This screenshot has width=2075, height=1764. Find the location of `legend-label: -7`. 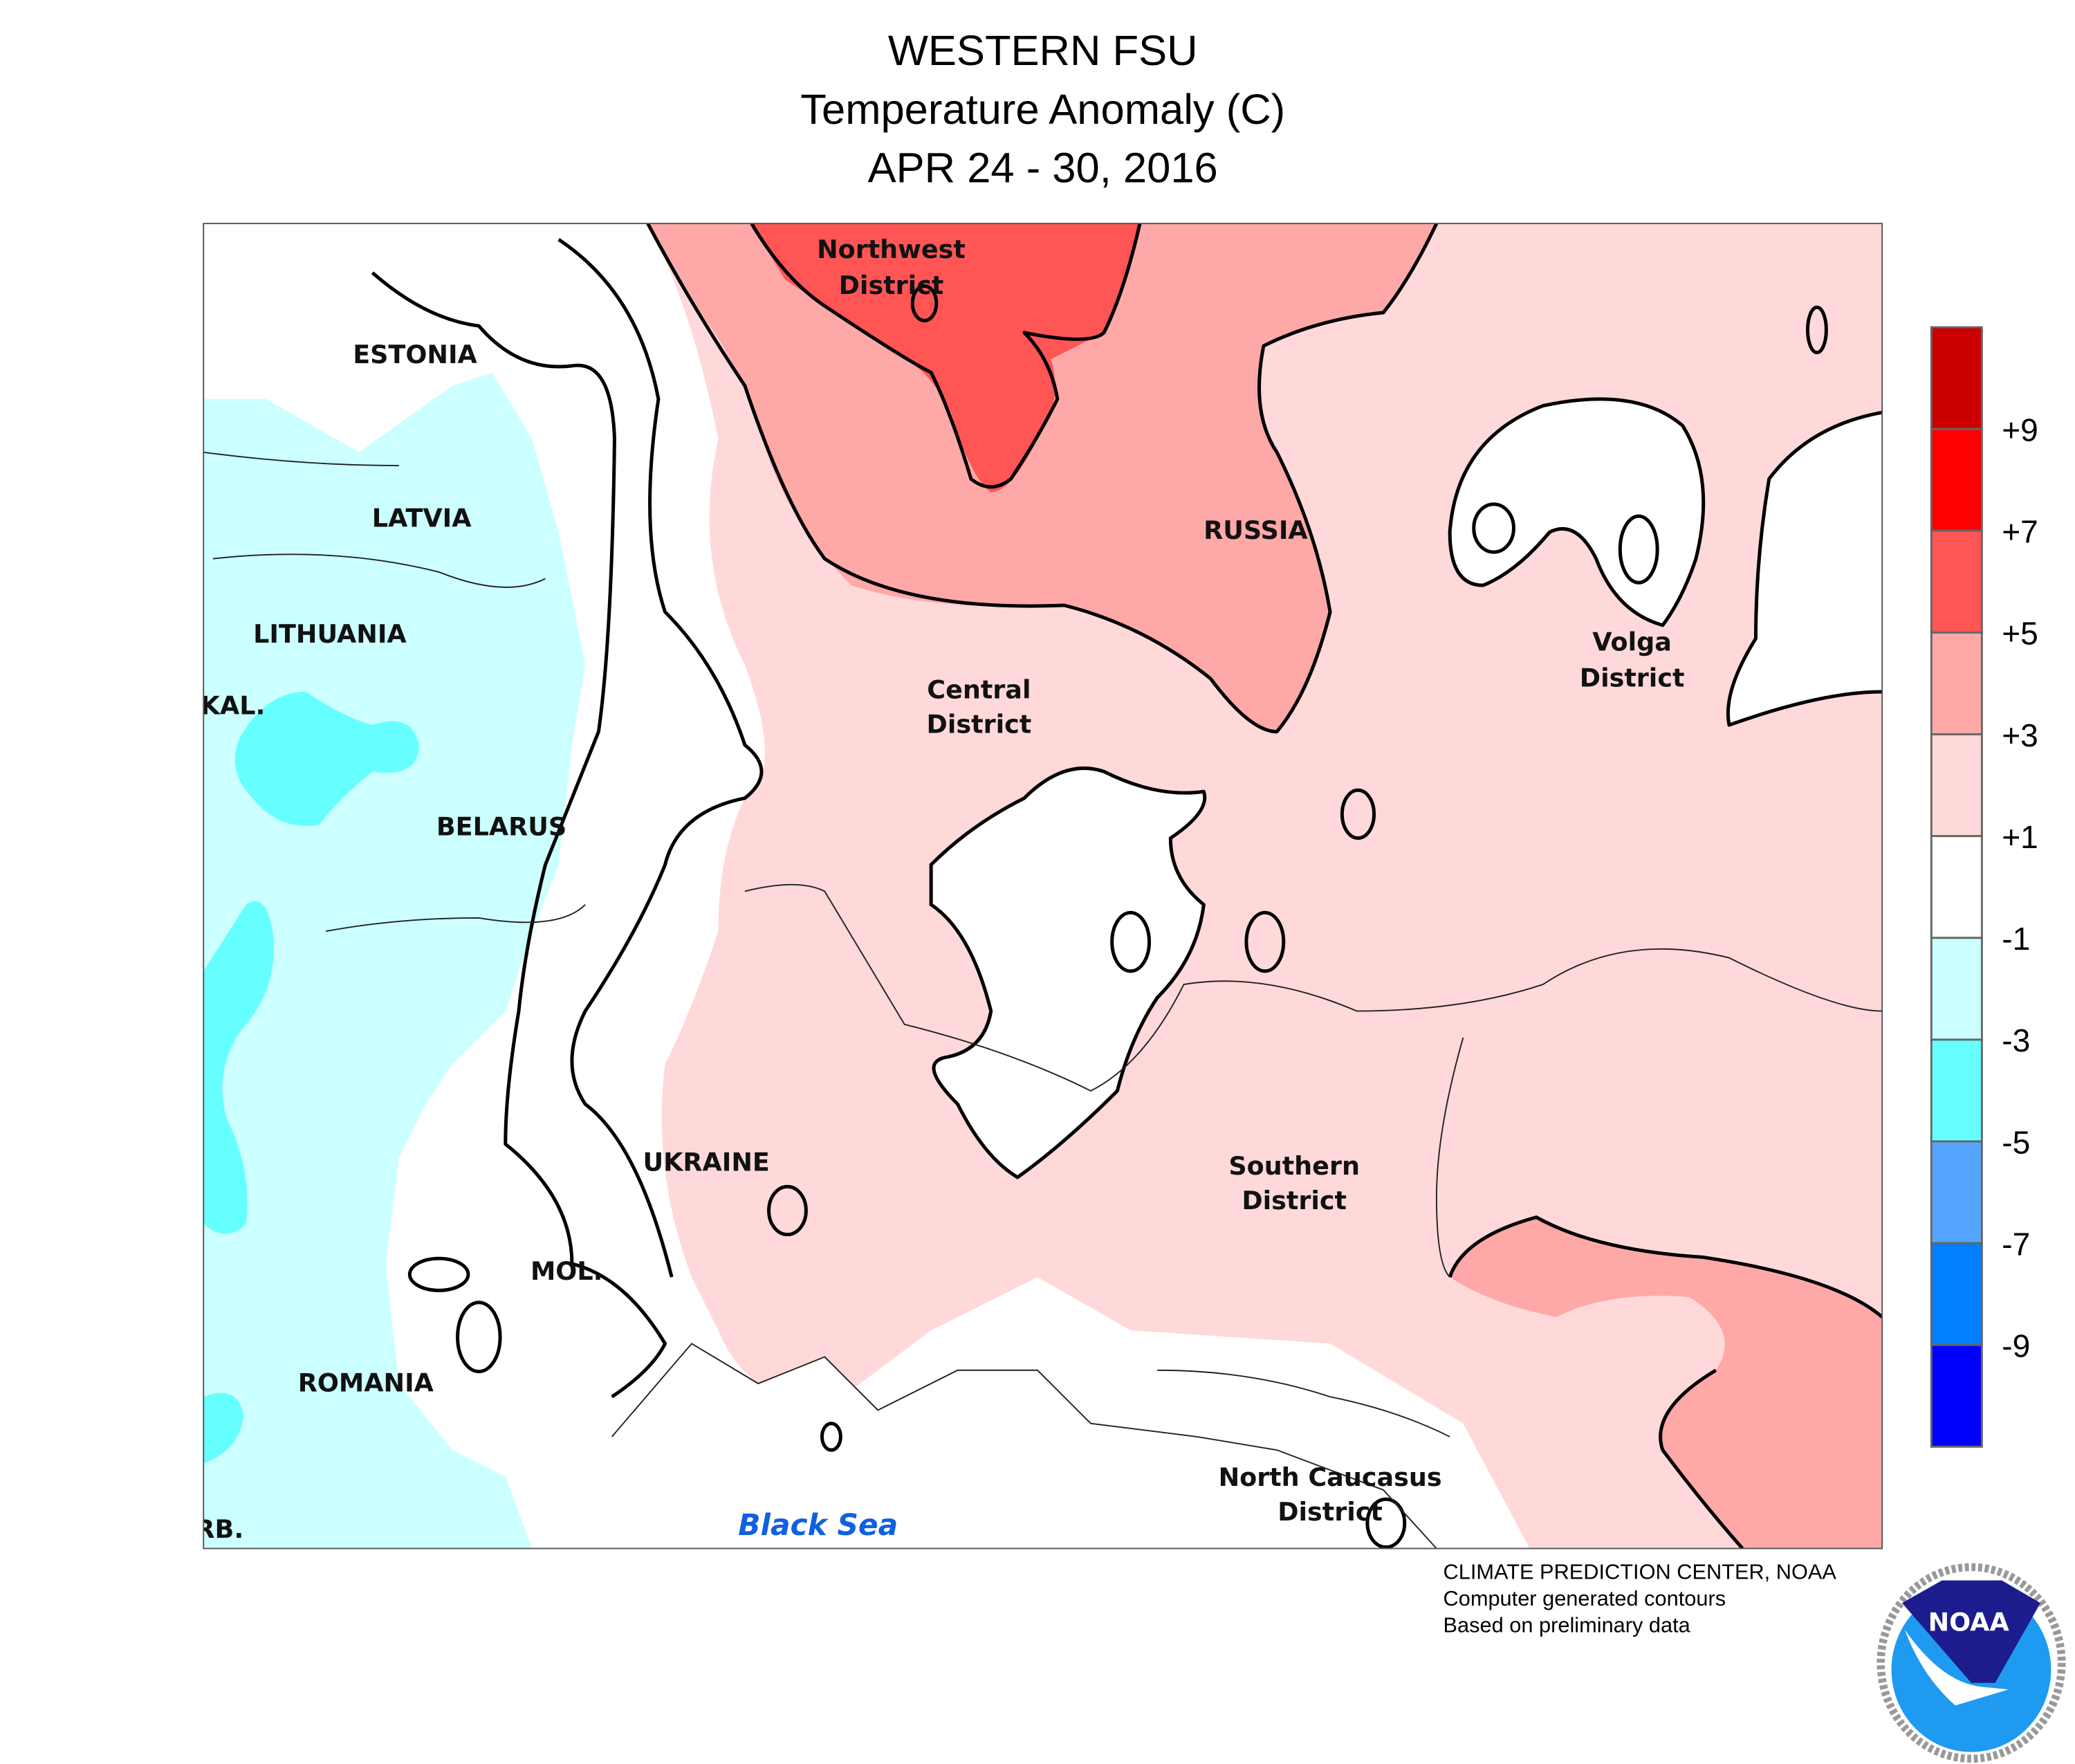

legend-label: -7 is located at coordinates (2016, 1244).